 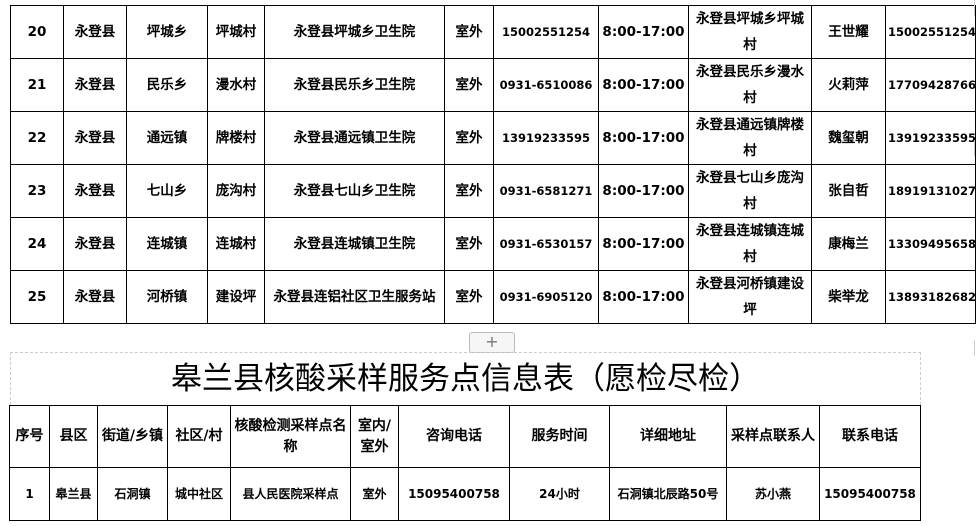 What do you see at coordinates (290, 436) in the screenshot?
I see `header-site-name: 核酸检测采样点名称` at bounding box center [290, 436].